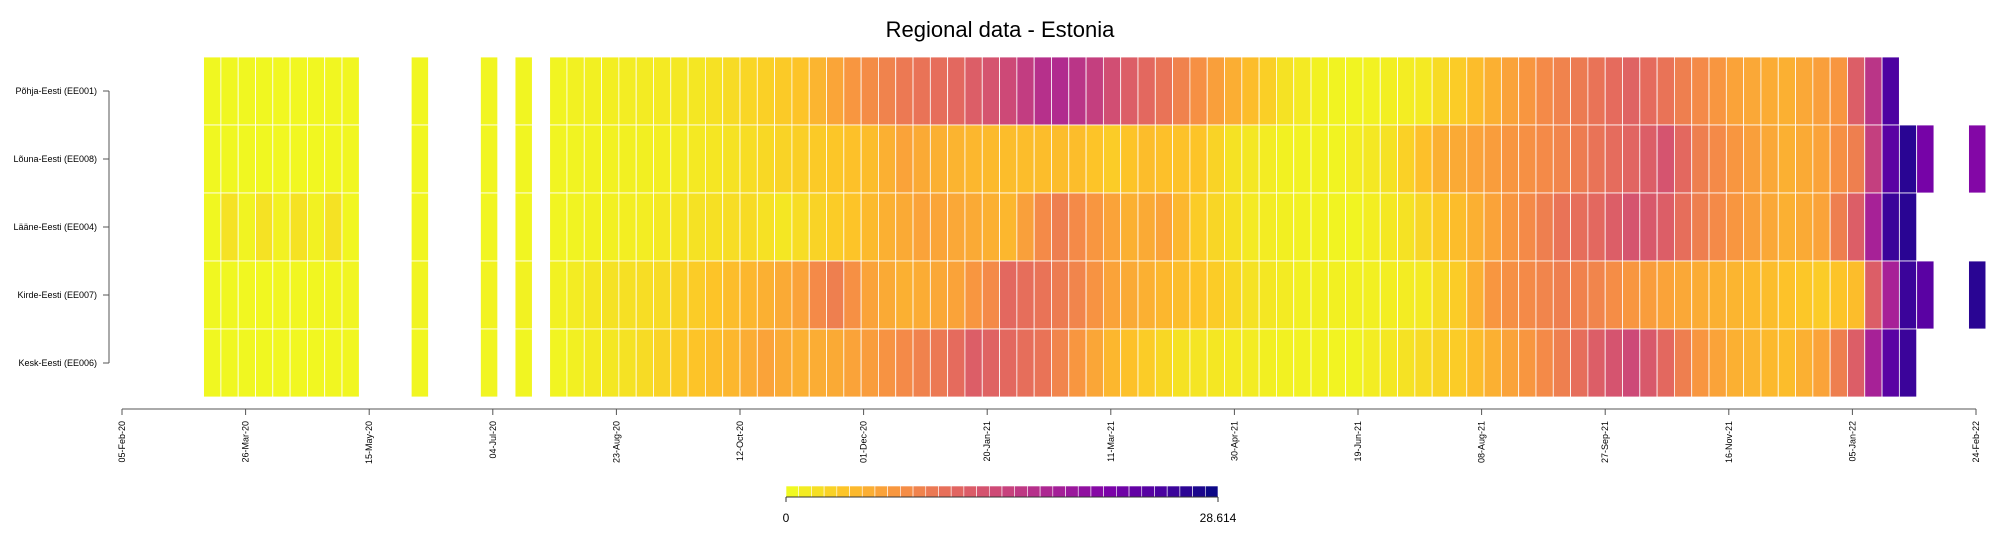 Image resolution: width=2000 pixels, height=541 pixels. Describe the element at coordinates (1358, 441) in the screenshot. I see `x-tick-label: 19-Jun-21` at that location.